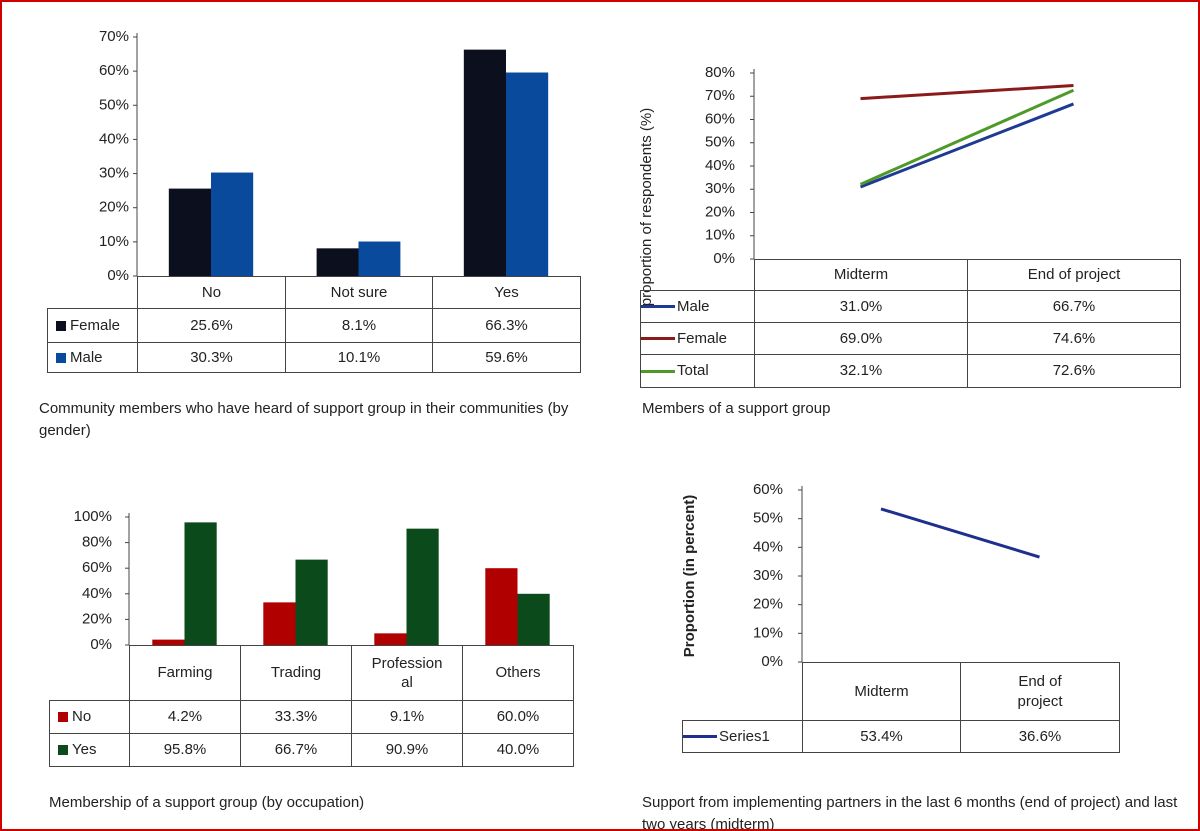  What do you see at coordinates (89, 750) in the screenshot?
I see `legend-entry: Yes` at bounding box center [89, 750].